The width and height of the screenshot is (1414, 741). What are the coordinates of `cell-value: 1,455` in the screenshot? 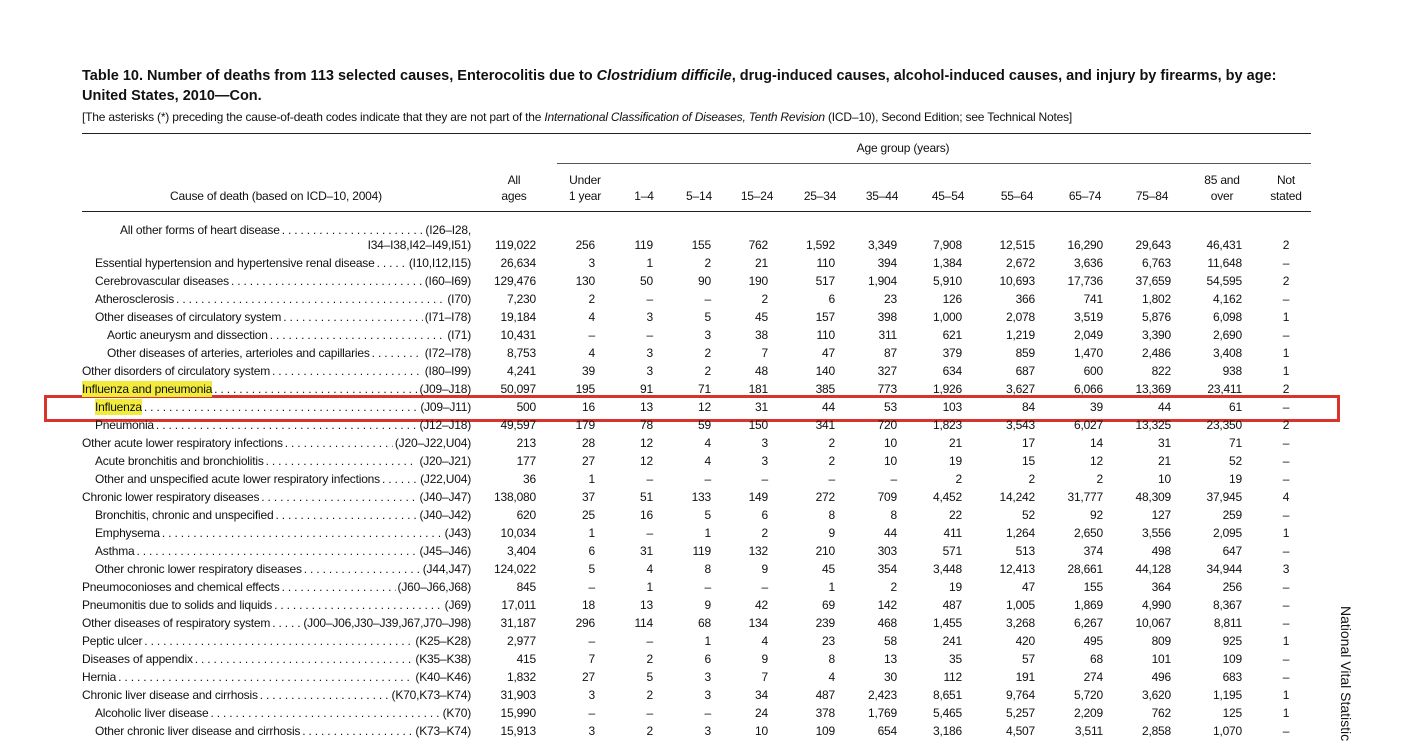 It's located at (947, 623).